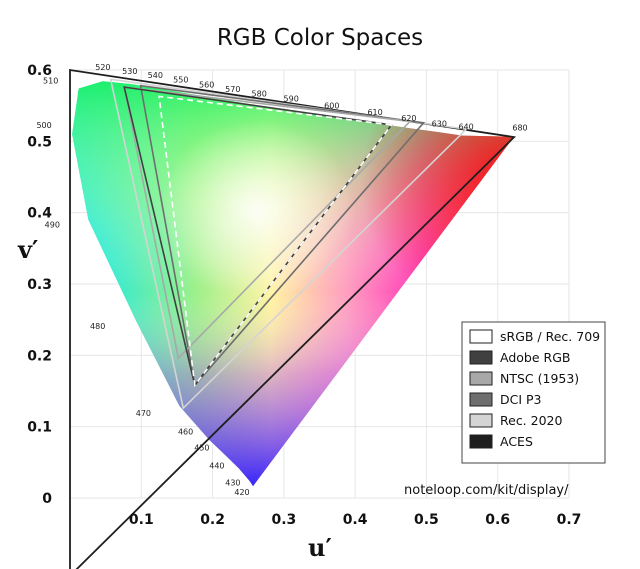 This screenshot has height=569, width=640. I want to click on legend-label: Rec. 2020, so click(531, 420).